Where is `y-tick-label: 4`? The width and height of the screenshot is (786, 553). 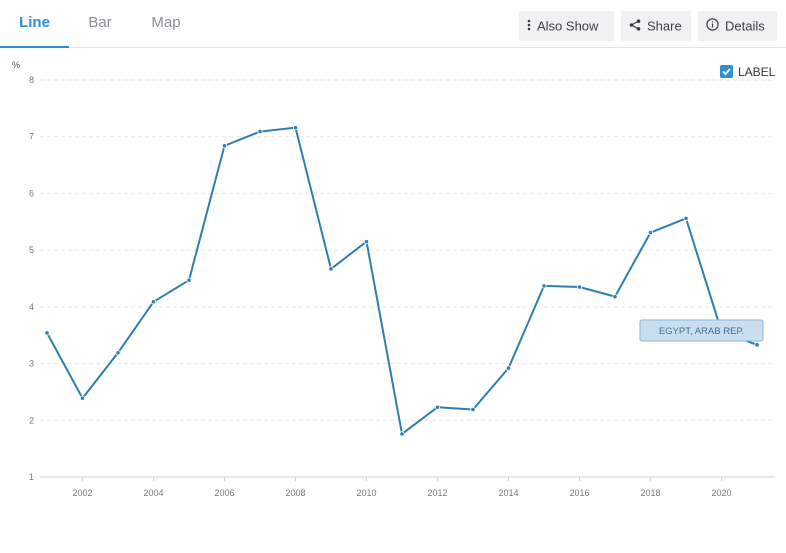
y-tick-label: 4 is located at coordinates (31, 307).